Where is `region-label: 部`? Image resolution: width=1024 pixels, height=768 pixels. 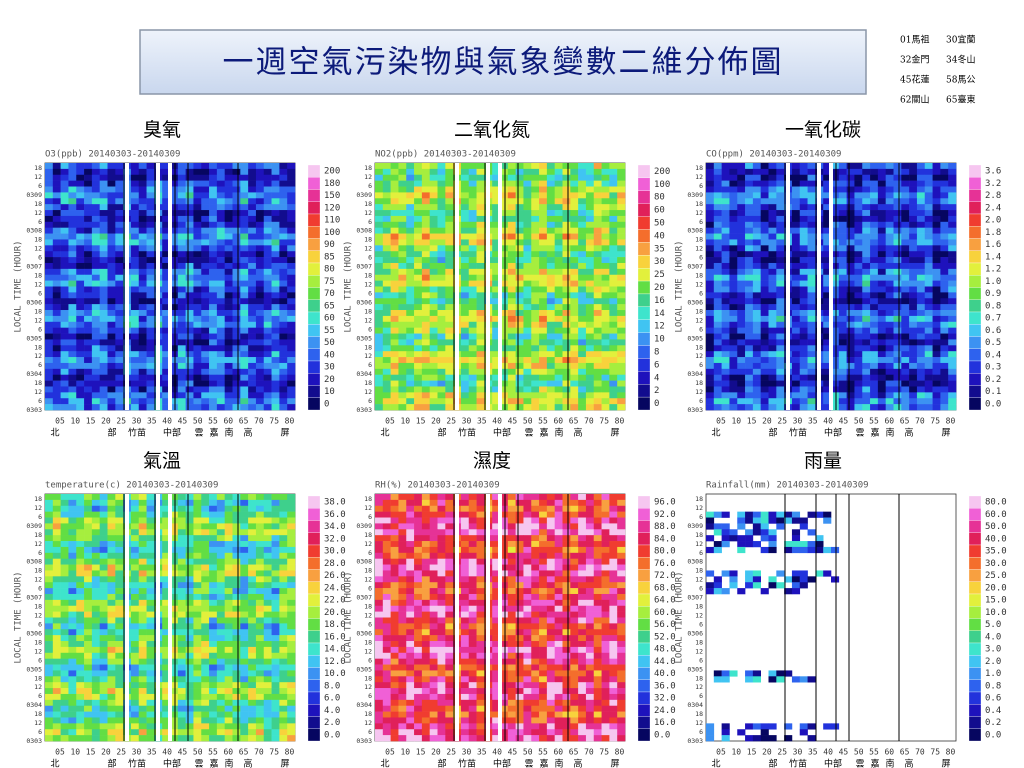
region-label: 部 is located at coordinates (111, 433).